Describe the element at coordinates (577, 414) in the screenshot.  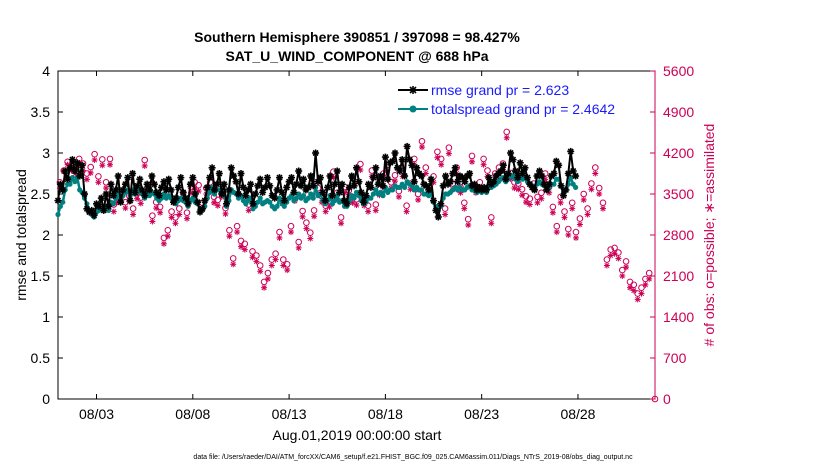
I see `x-tick-label: 08/28` at that location.